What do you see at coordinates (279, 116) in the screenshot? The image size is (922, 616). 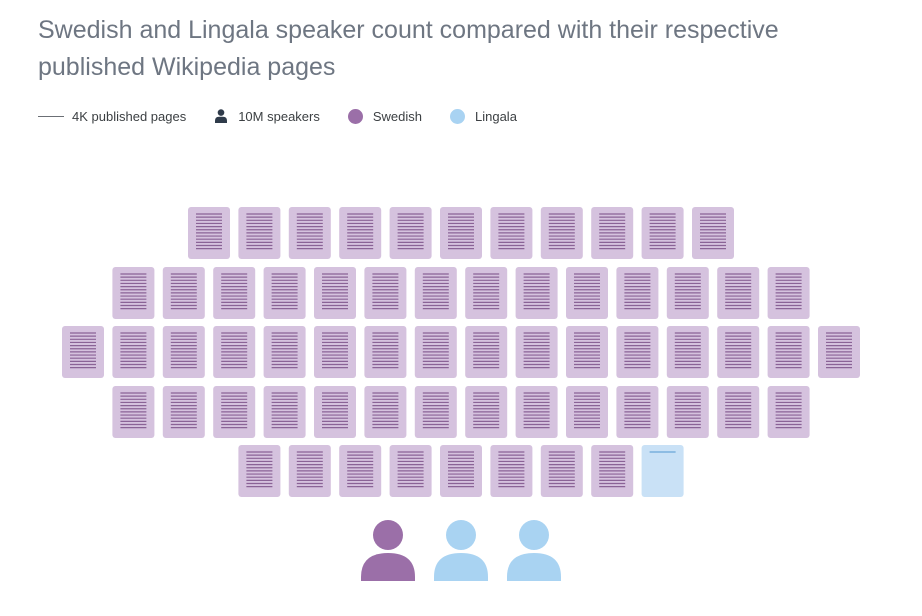 I see `legend-label-speakers: 10M speakers` at bounding box center [279, 116].